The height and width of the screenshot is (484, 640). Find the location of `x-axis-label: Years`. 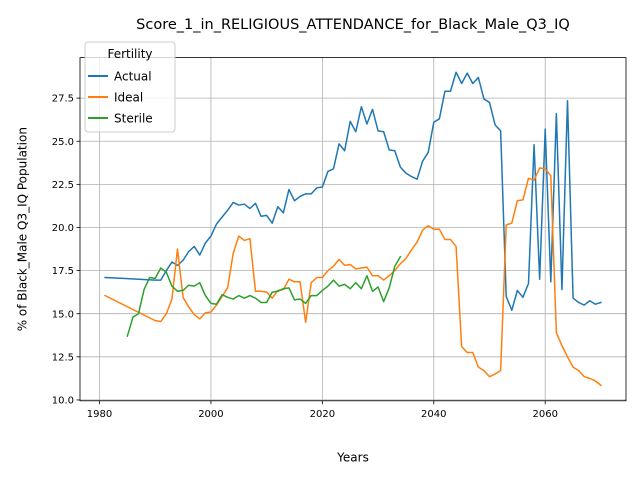

x-axis-label: Years is located at coordinates (352, 458).